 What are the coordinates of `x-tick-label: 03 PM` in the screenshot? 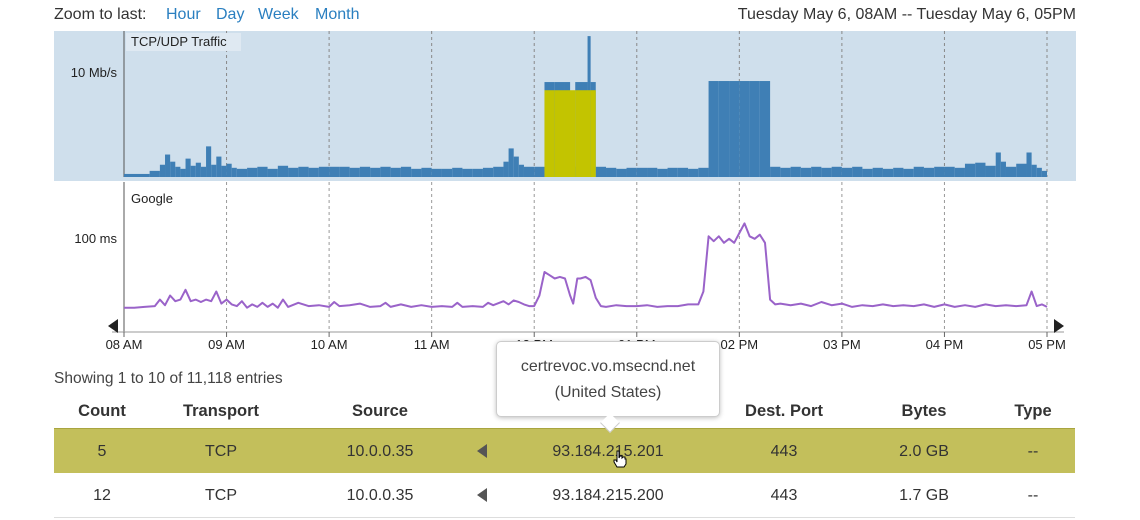 It's located at (842, 344).